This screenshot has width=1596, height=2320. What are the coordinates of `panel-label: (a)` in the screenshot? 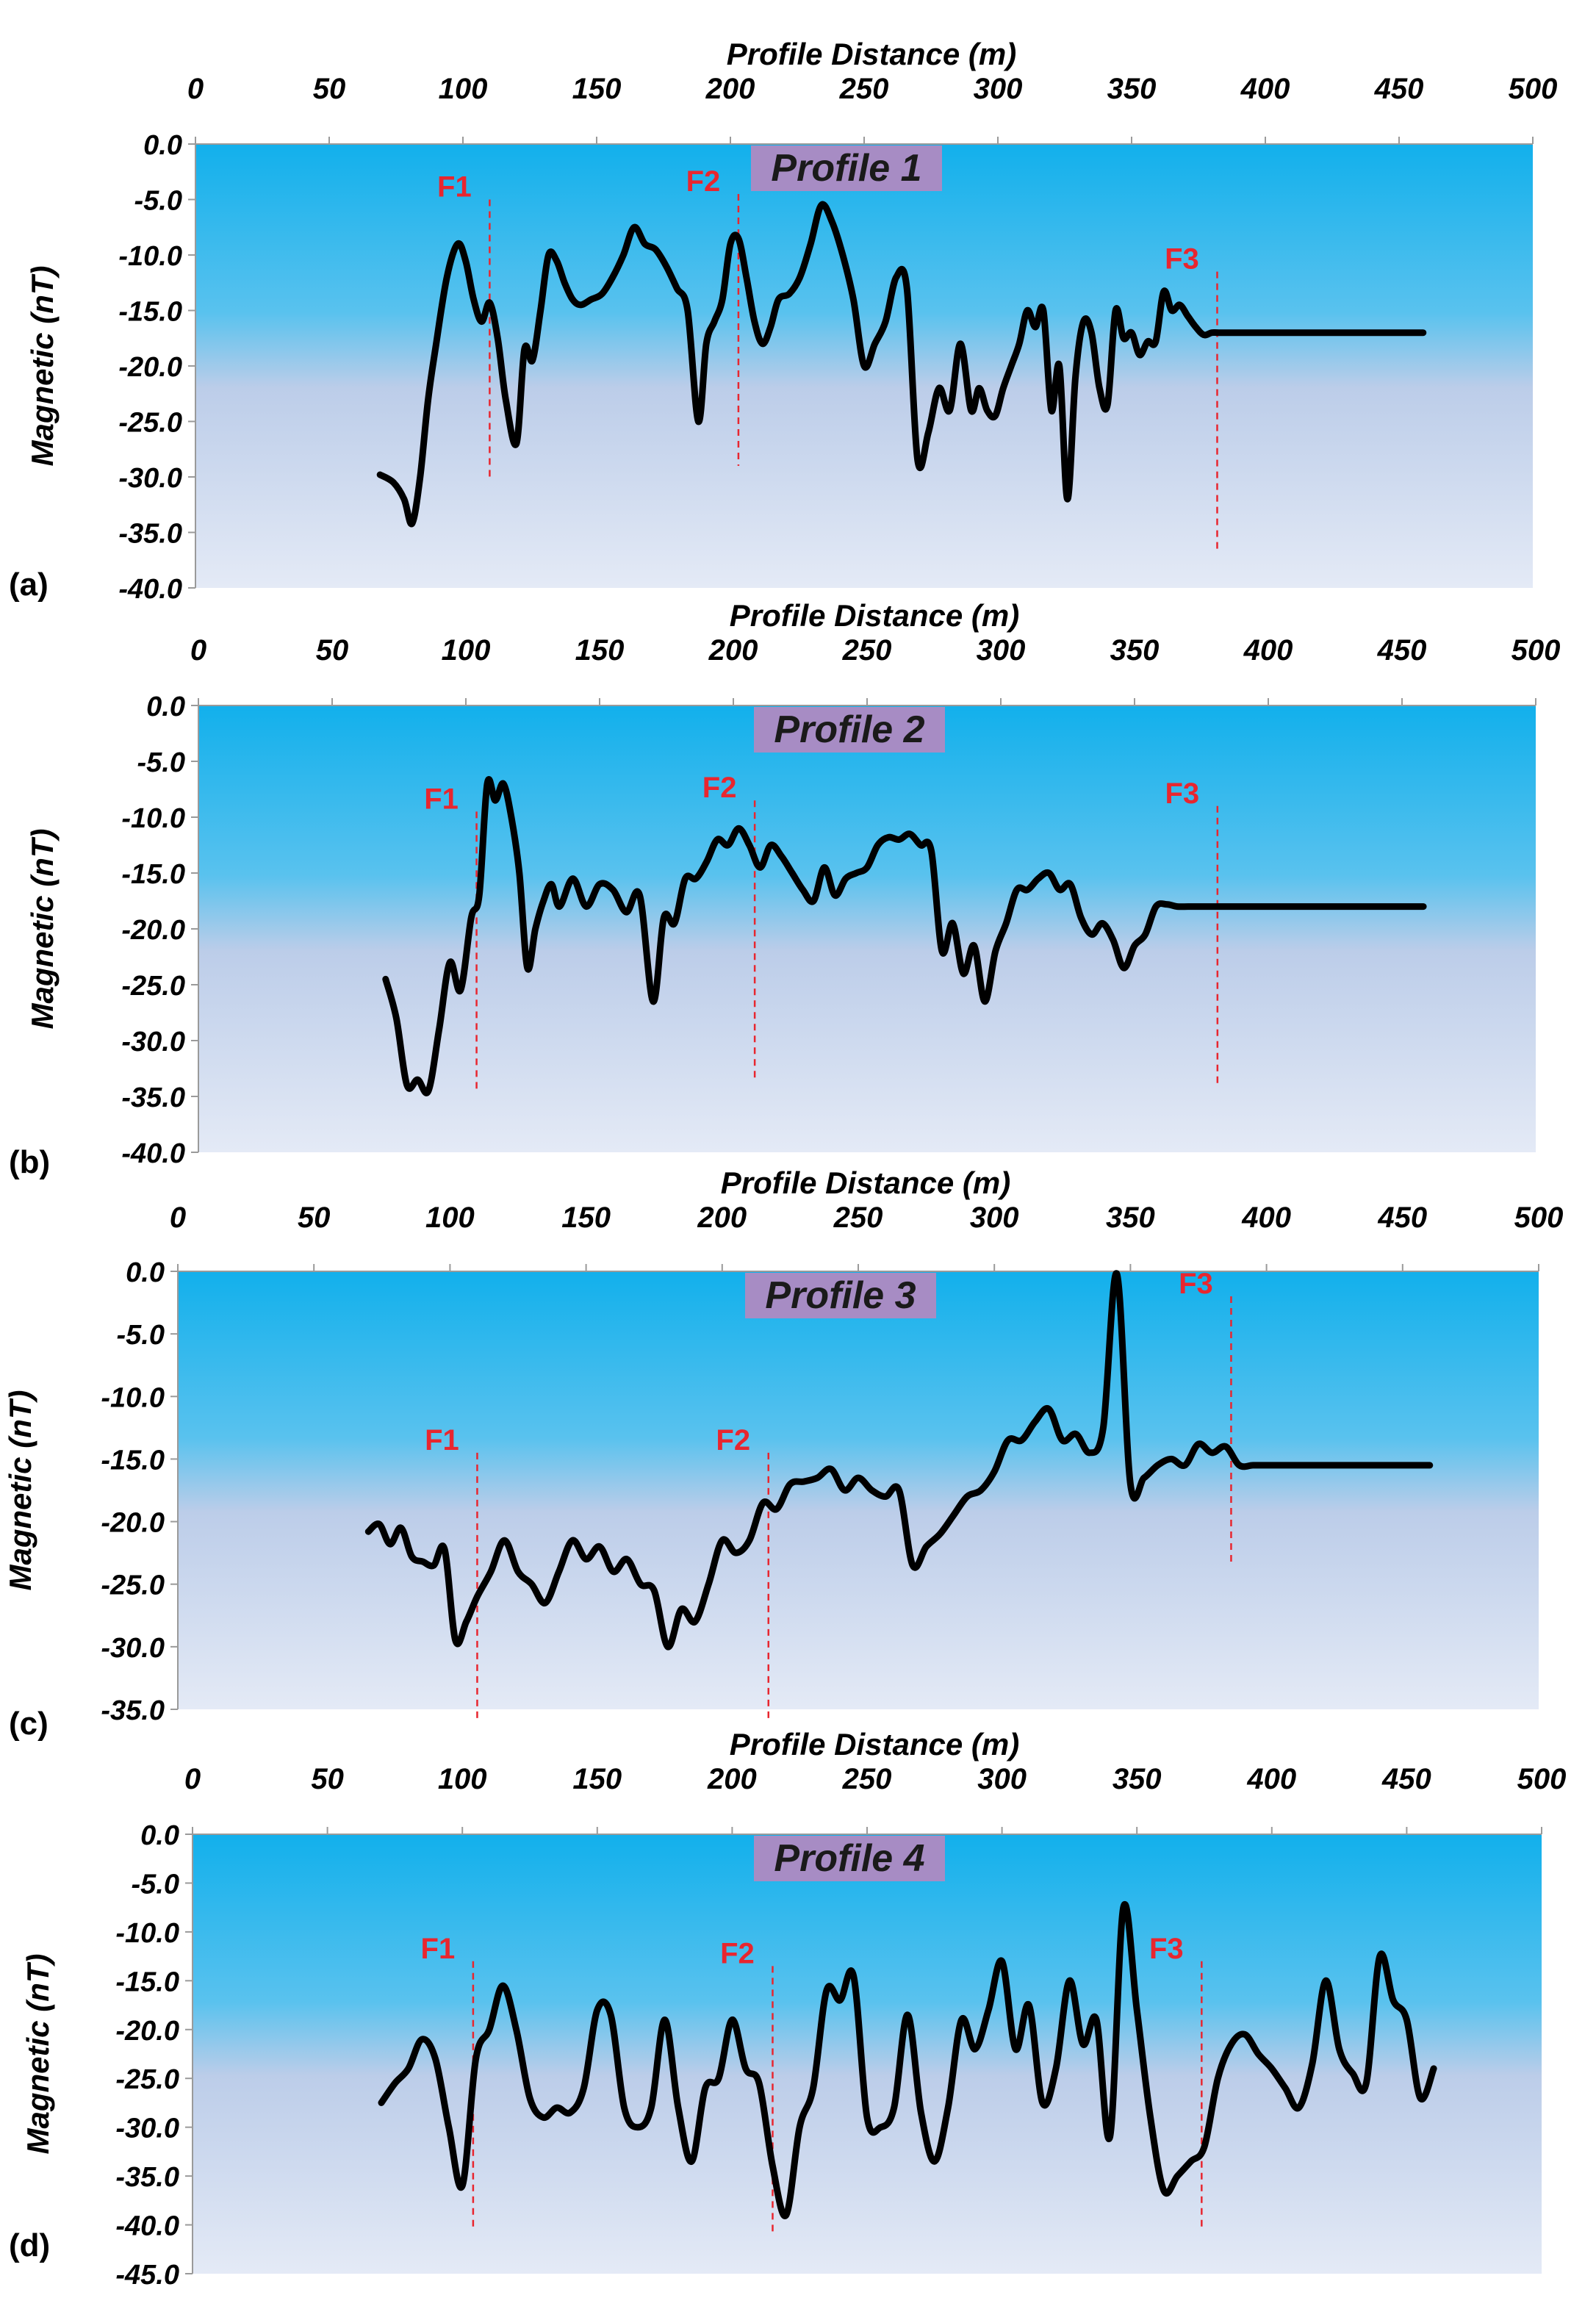 It's located at (28, 585).